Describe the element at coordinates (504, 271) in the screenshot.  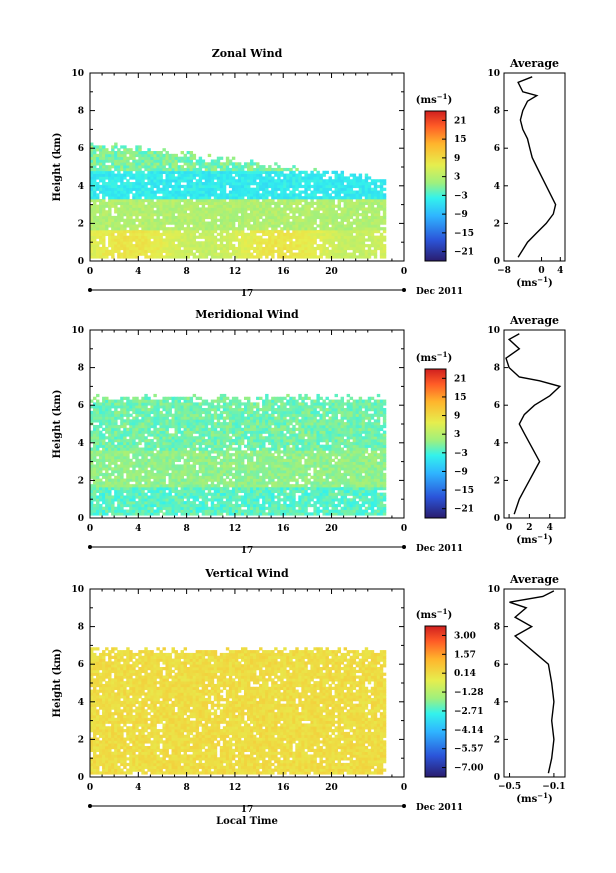
I see `profile-x-tick-label: −8` at that location.